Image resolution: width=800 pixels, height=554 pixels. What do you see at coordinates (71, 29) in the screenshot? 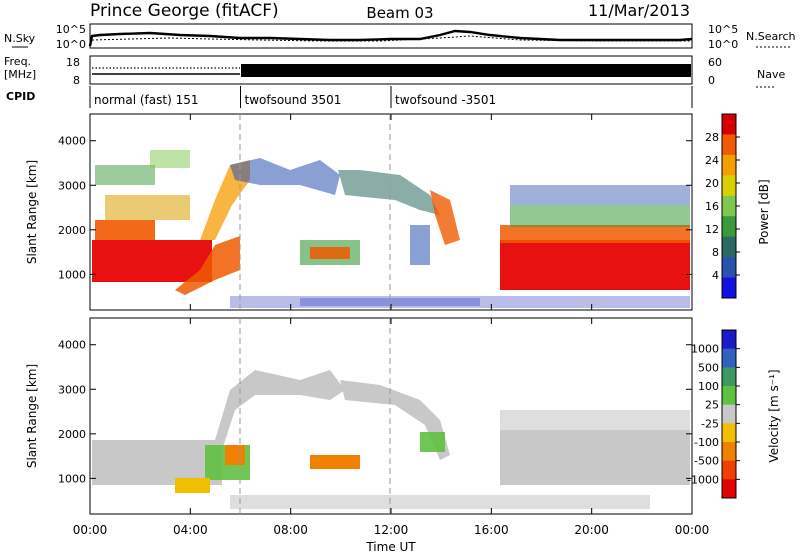
I see `nsky-tick-top: 10^5` at bounding box center [71, 29].